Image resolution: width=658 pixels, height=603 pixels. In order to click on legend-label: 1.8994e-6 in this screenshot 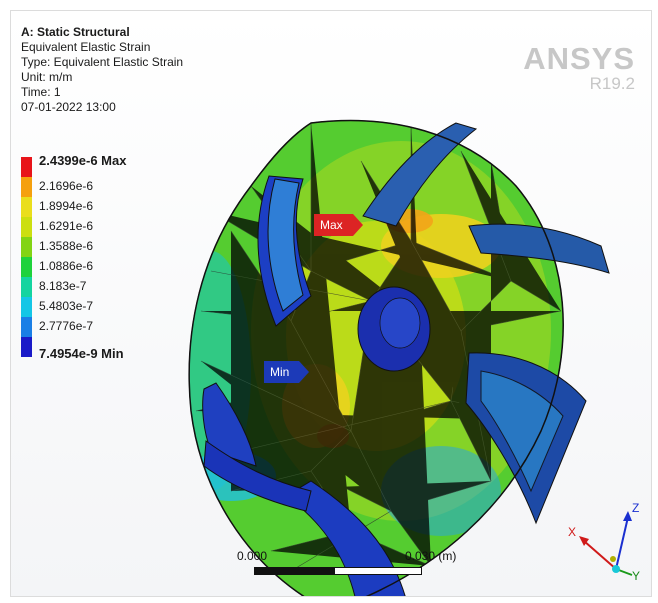, I will do `click(66, 206)`.